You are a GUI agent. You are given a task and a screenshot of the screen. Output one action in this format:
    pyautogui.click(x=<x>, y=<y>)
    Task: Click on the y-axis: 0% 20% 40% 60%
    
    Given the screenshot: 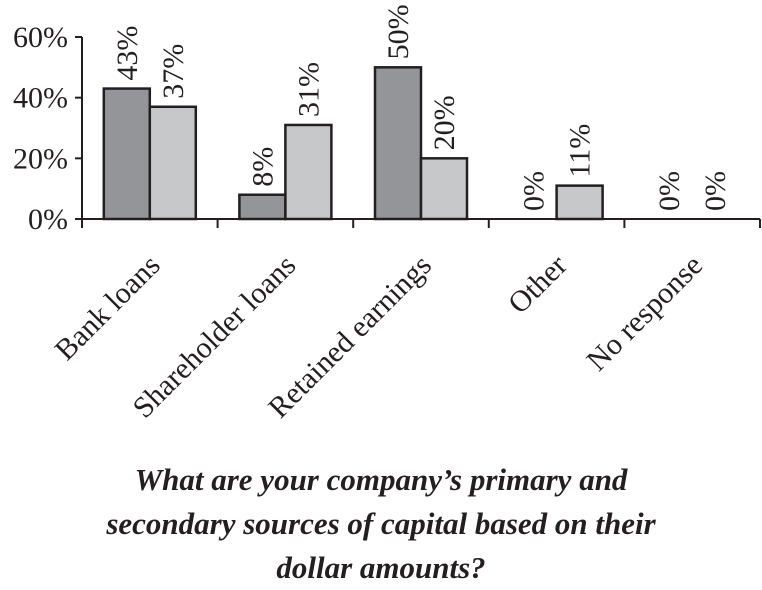 What is the action you would take?
    pyautogui.click(x=48, y=128)
    